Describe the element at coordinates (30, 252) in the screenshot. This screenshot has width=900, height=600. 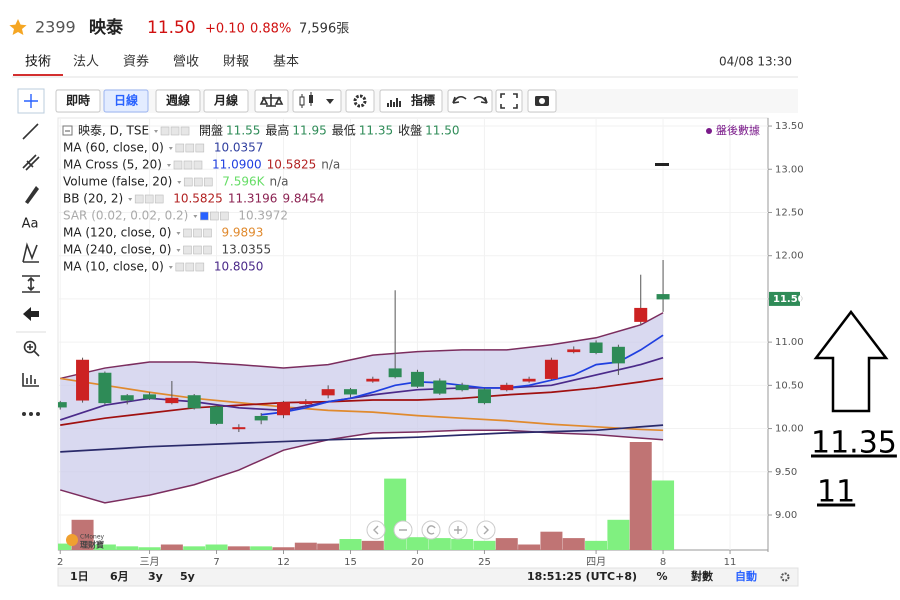
I see `pattern-tool` at that location.